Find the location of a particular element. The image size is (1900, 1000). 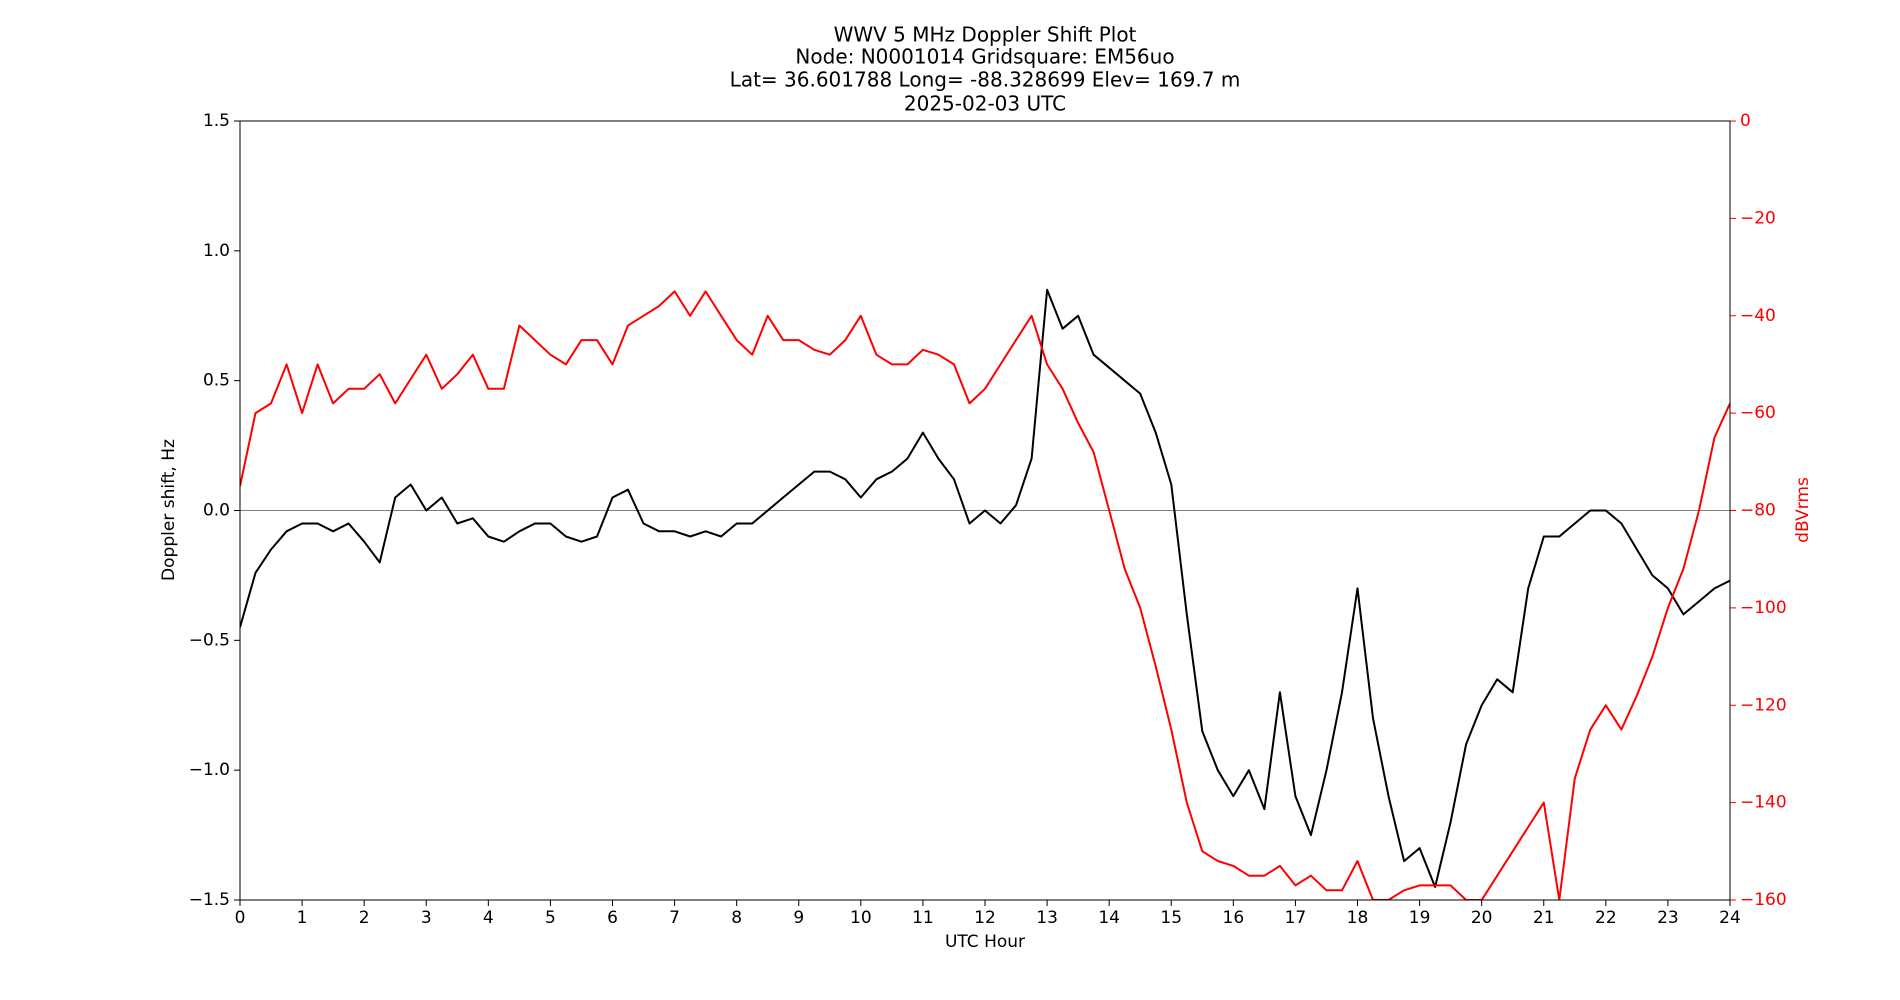

x-tick-label: 10 is located at coordinates (861, 918).